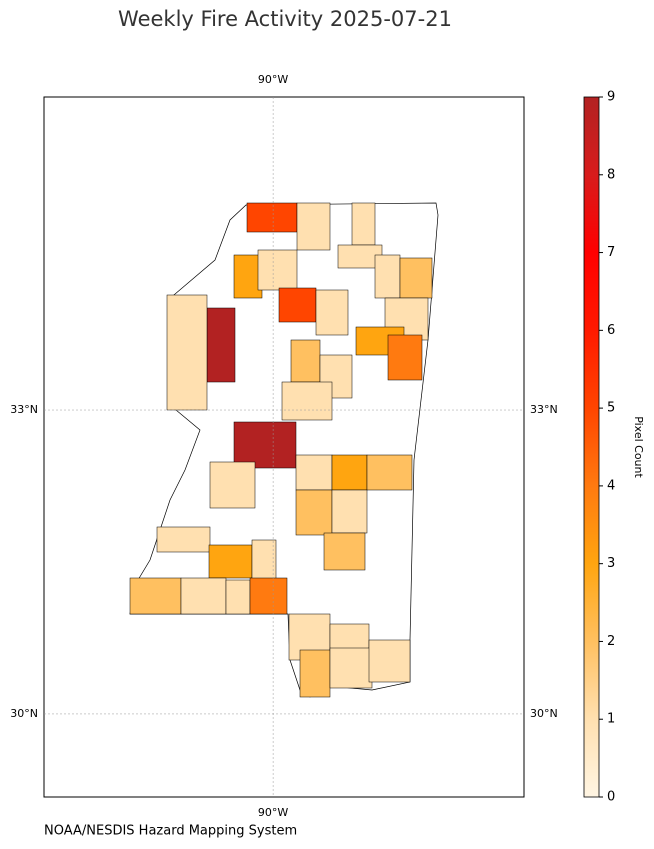 The image size is (654, 849). Describe the element at coordinates (611, 174) in the screenshot. I see `colorbar-tick-label: 8` at that location.